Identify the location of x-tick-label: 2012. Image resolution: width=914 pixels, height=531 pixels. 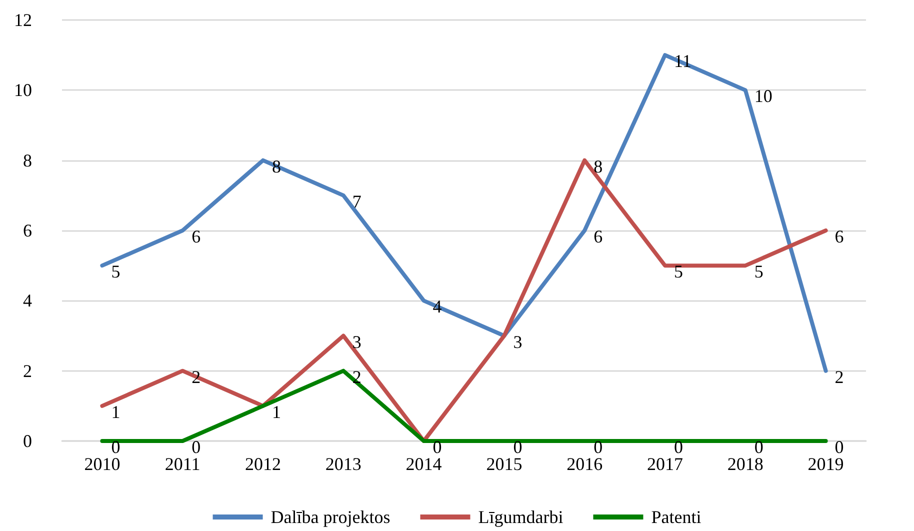
(263, 464).